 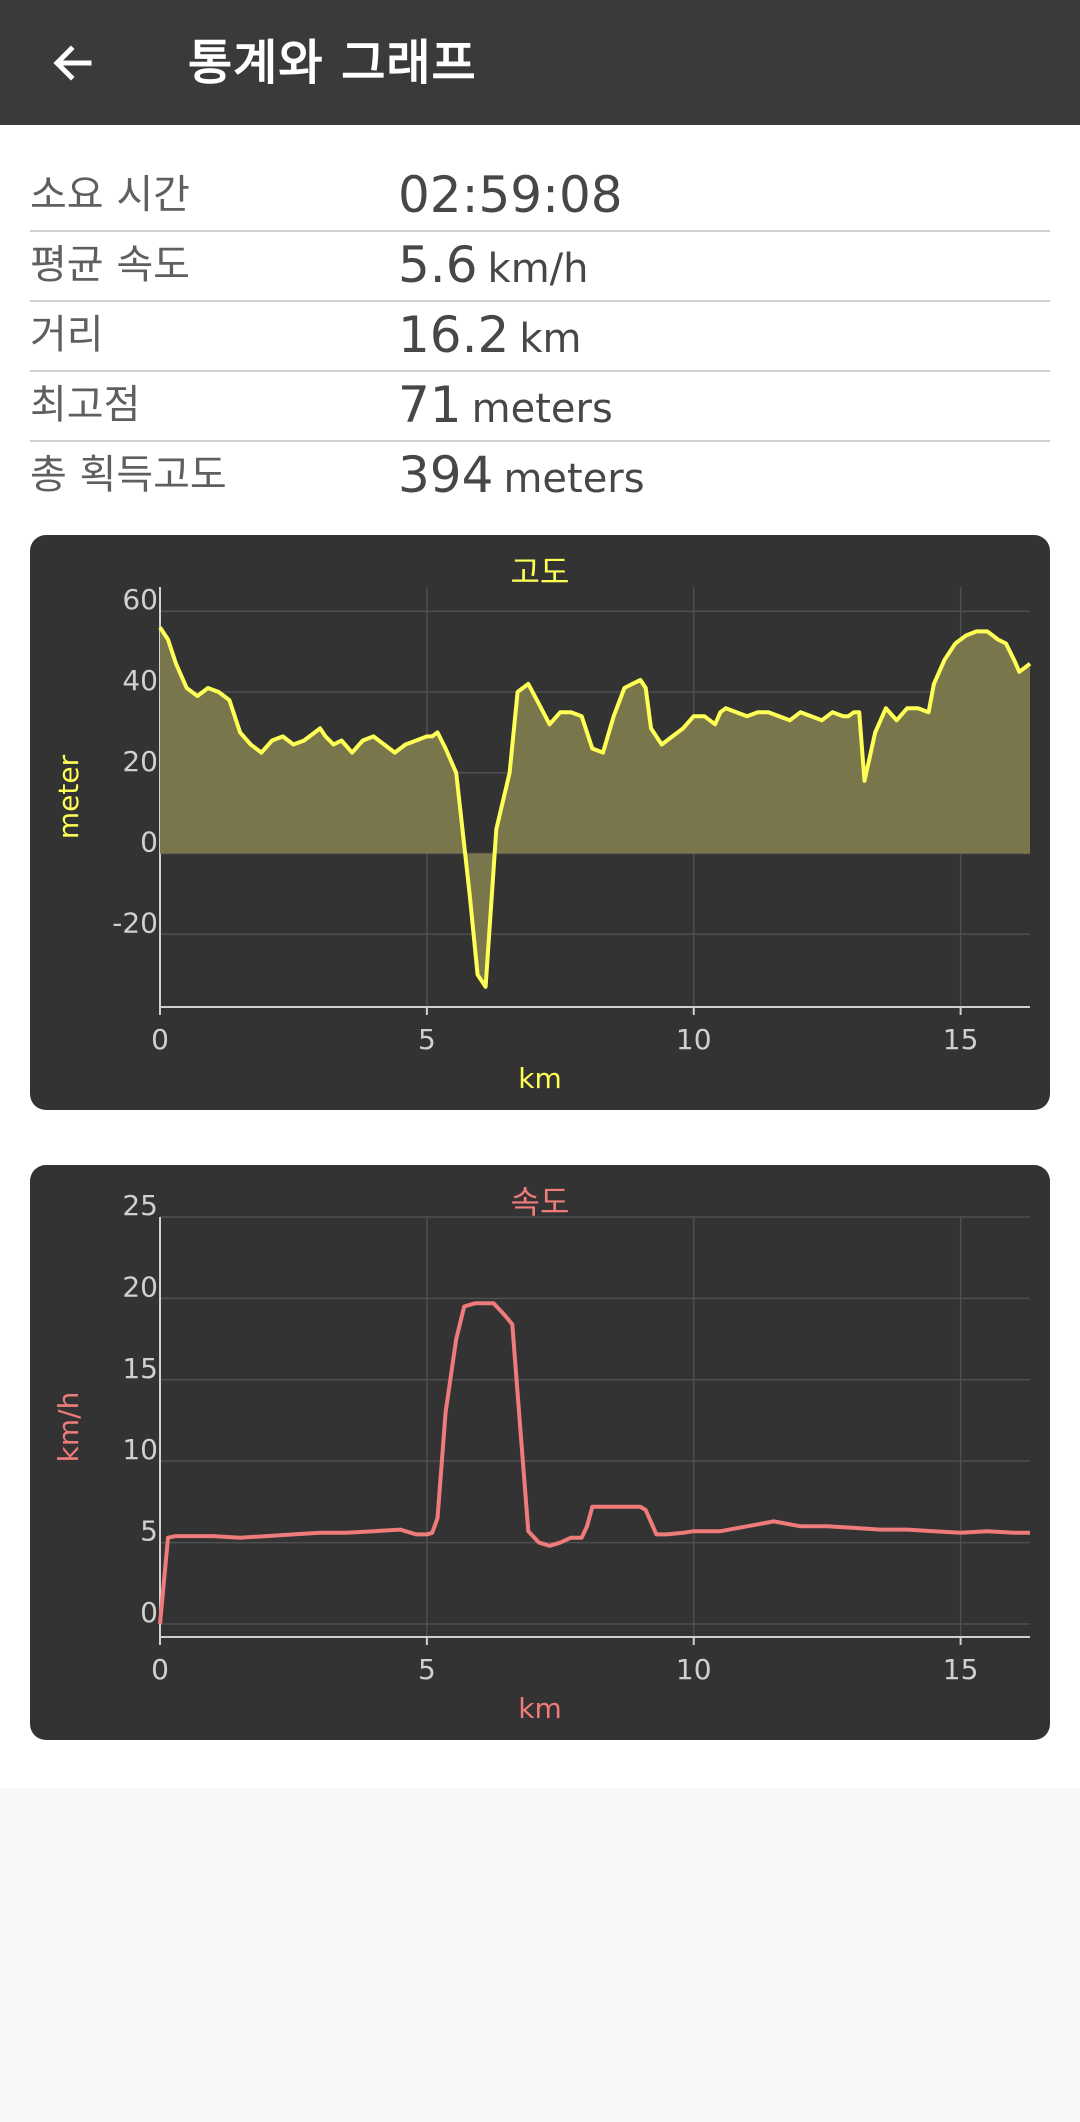 I want to click on y-tick-label: 20, so click(x=140, y=1286).